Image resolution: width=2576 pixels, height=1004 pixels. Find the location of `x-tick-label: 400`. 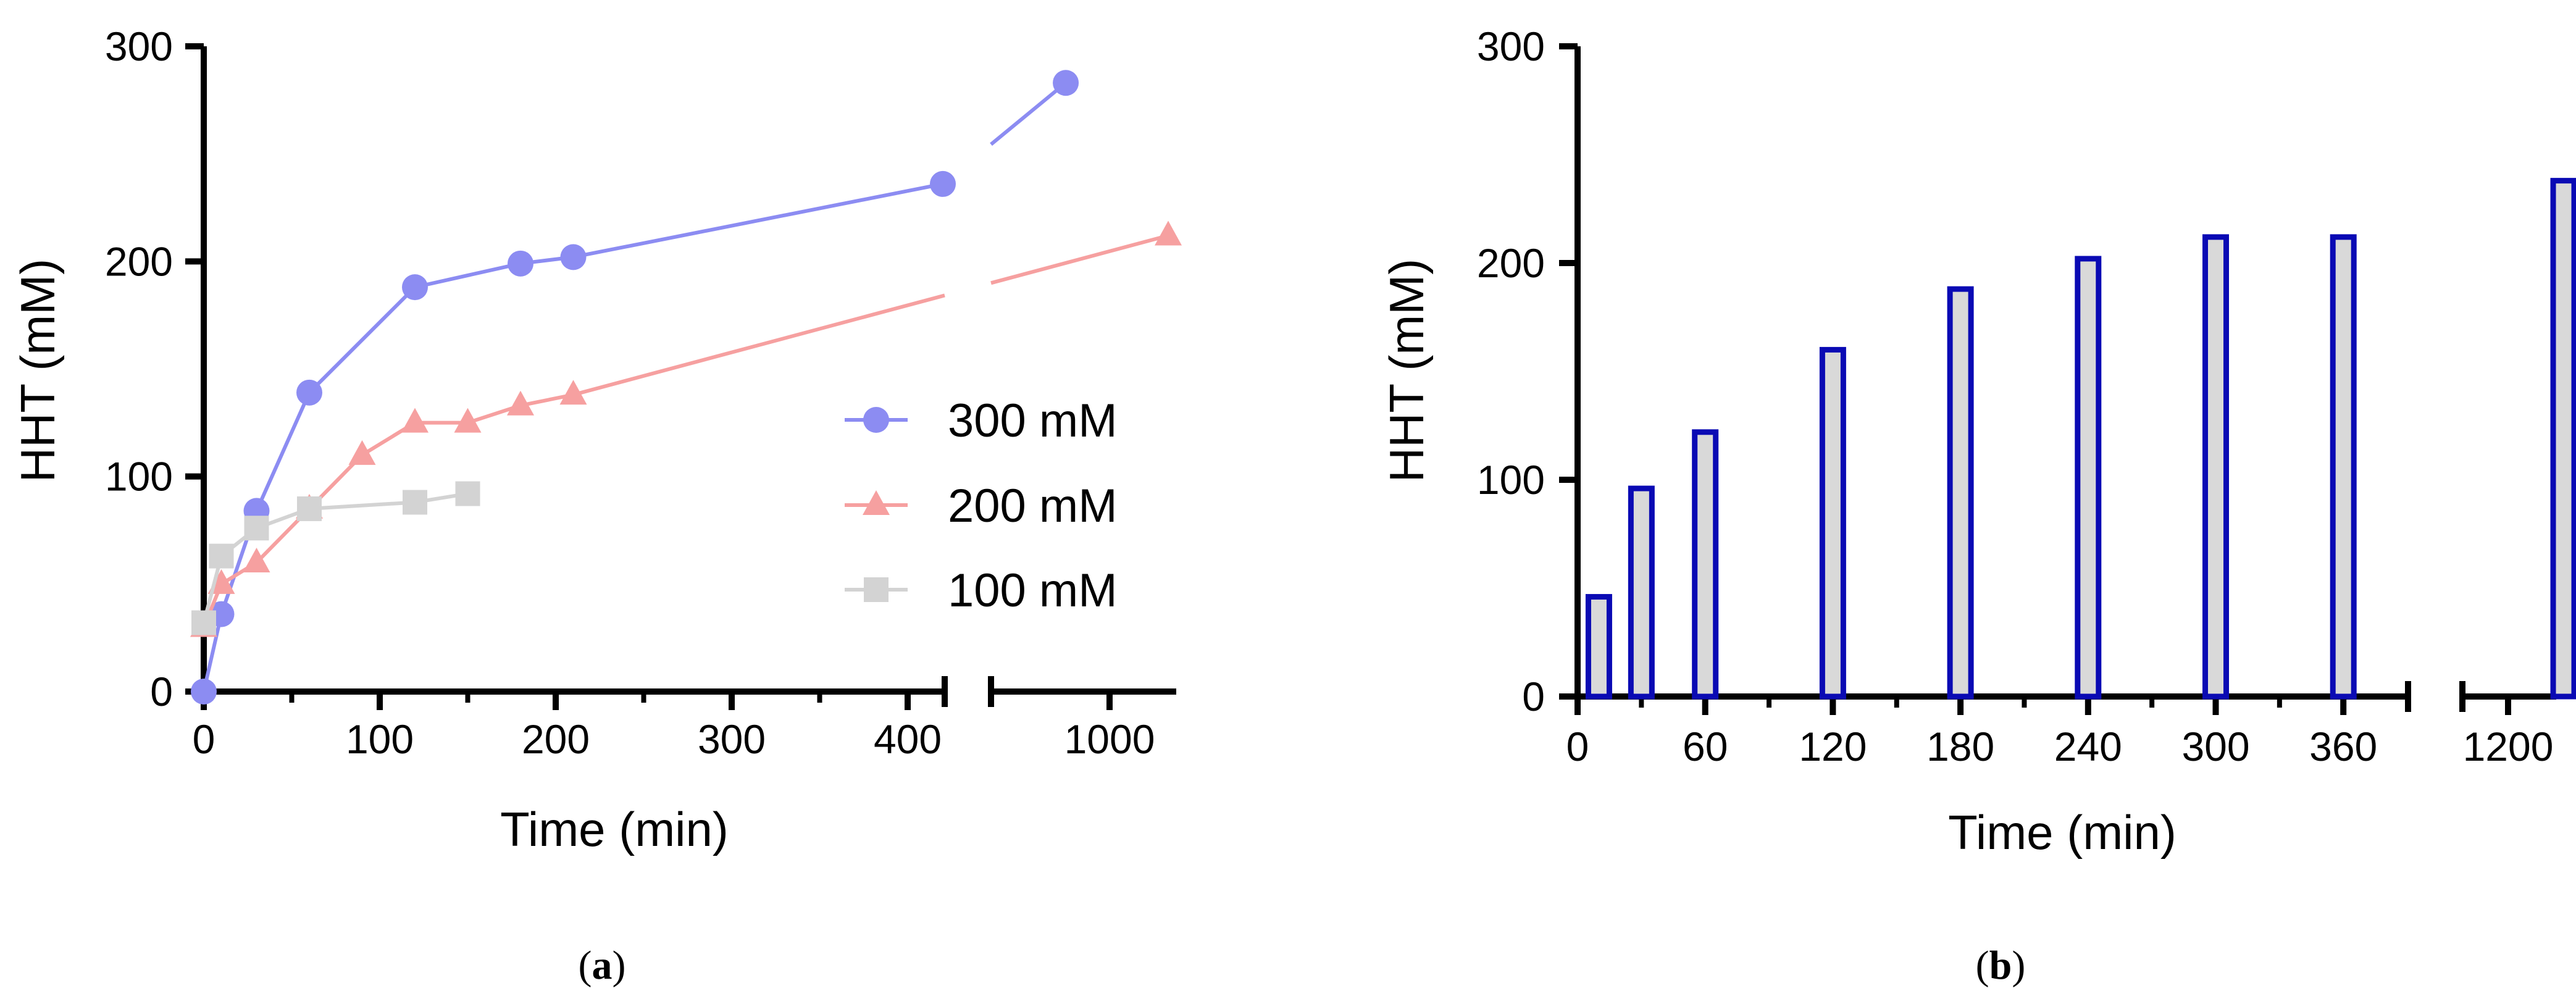

x-tick-label: 400 is located at coordinates (908, 739).